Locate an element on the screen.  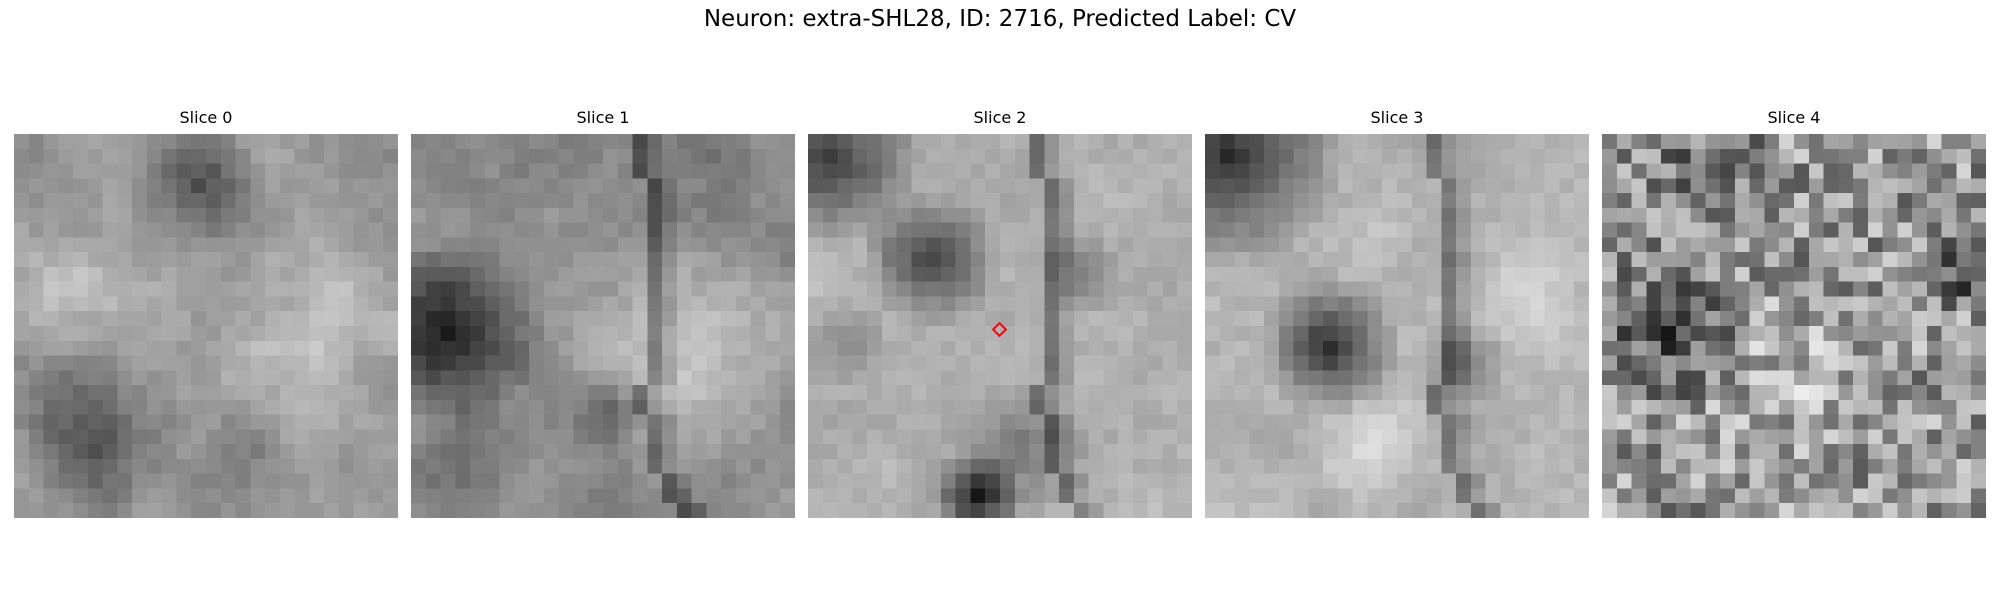
slice-panel-0: Slice 0 is located at coordinates (206, 313).